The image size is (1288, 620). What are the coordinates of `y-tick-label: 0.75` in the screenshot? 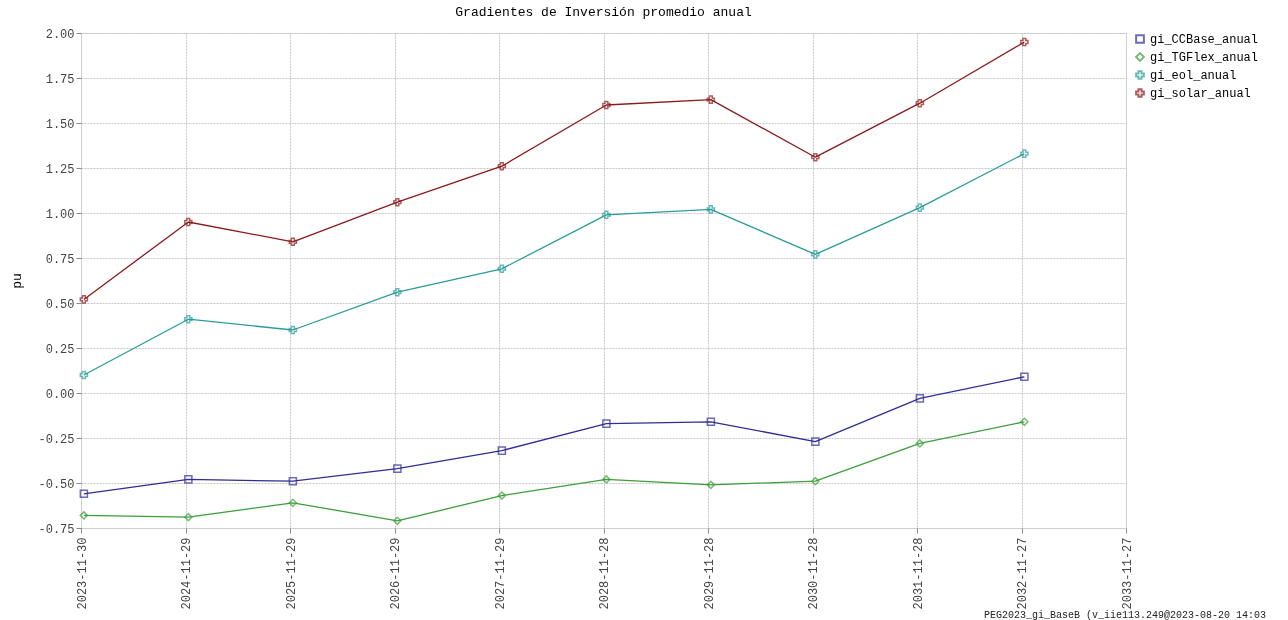 It's located at (60, 259).